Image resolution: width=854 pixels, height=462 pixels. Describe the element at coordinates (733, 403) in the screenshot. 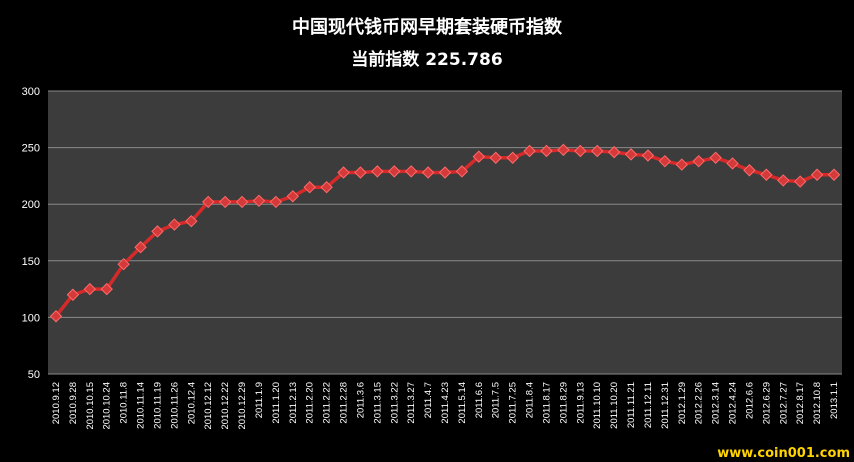

I see `x-tick-label: 2012.4.24` at that location.